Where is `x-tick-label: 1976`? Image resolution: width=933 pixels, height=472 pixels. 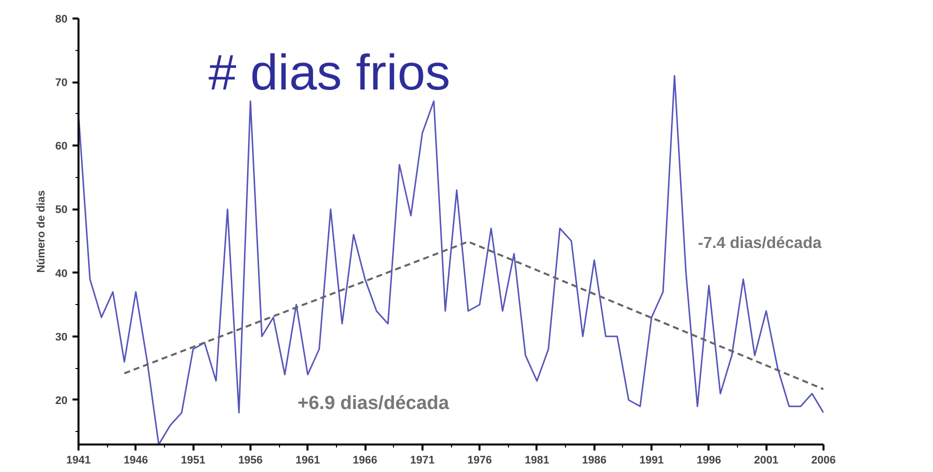
x-tick-label: 1976 is located at coordinates (479, 460).